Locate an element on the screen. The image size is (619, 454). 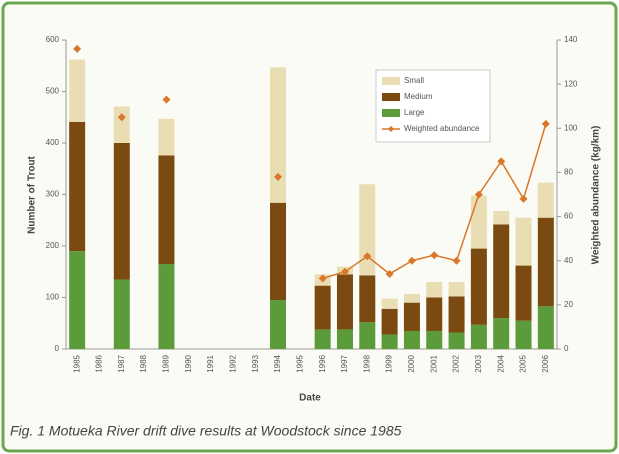
y-tick-label: 100 is located at coordinates (53, 297).